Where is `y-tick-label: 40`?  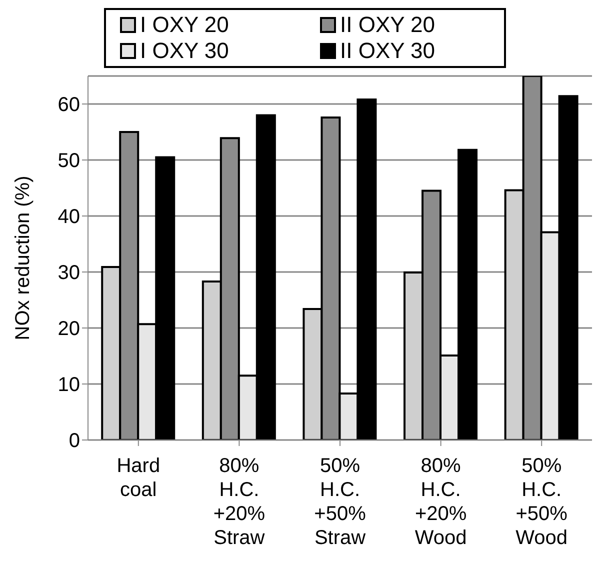
y-tick-label: 40 is located at coordinates (69, 217).